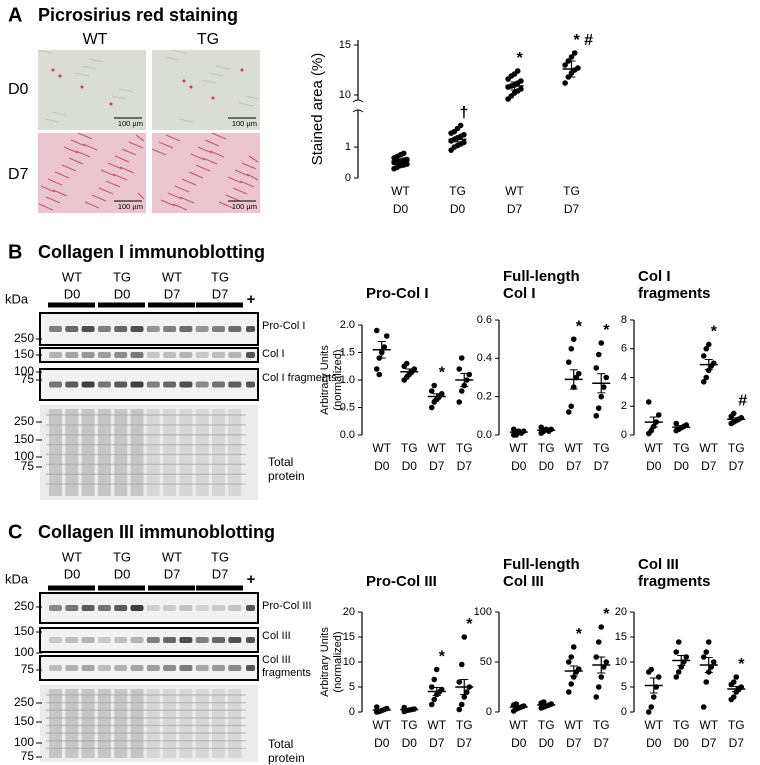  Describe the element at coordinates (276, 636) in the screenshot. I see `blot-label: Col III` at that location.